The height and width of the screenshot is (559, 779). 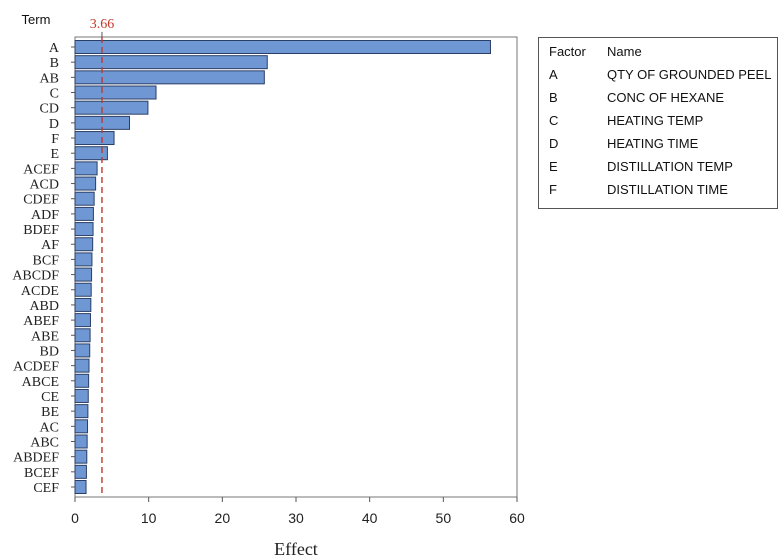 What do you see at coordinates (80, 471) in the screenshot?
I see `bar-bcef` at bounding box center [80, 471].